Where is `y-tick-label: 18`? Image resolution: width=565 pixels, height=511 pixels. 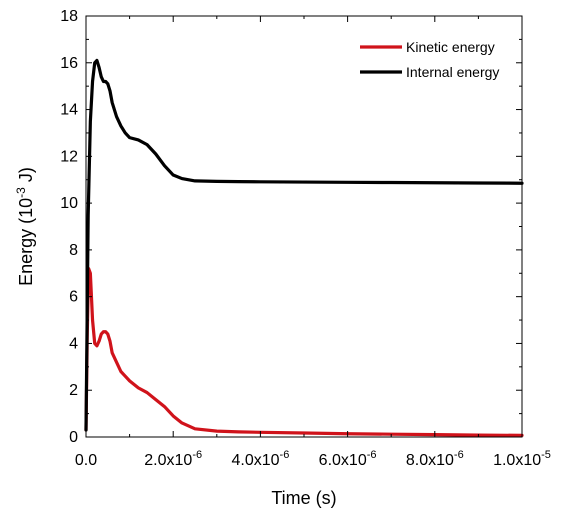 y-tick-label: 18 is located at coordinates (69, 16).